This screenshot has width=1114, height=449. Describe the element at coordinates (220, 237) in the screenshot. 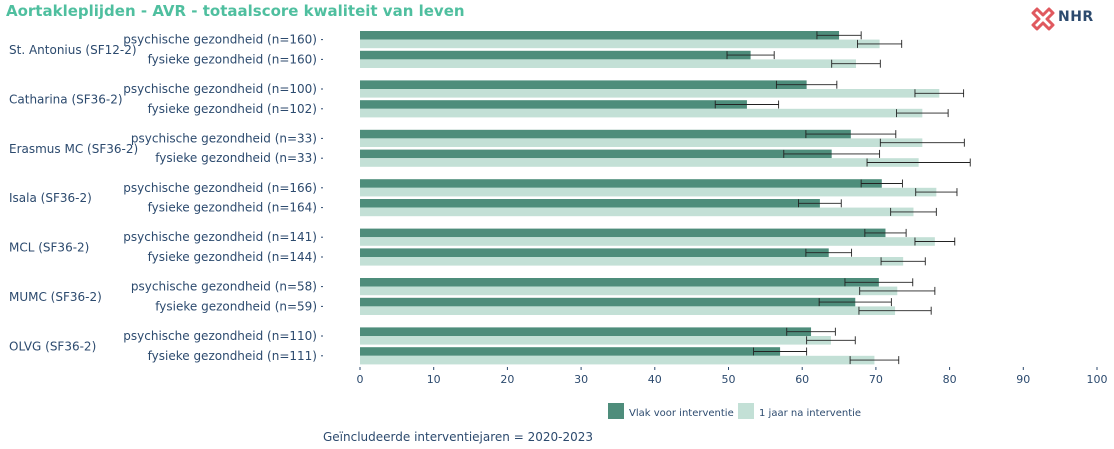

I see `measure-label: psychische gezondheid (n=141)` at that location.